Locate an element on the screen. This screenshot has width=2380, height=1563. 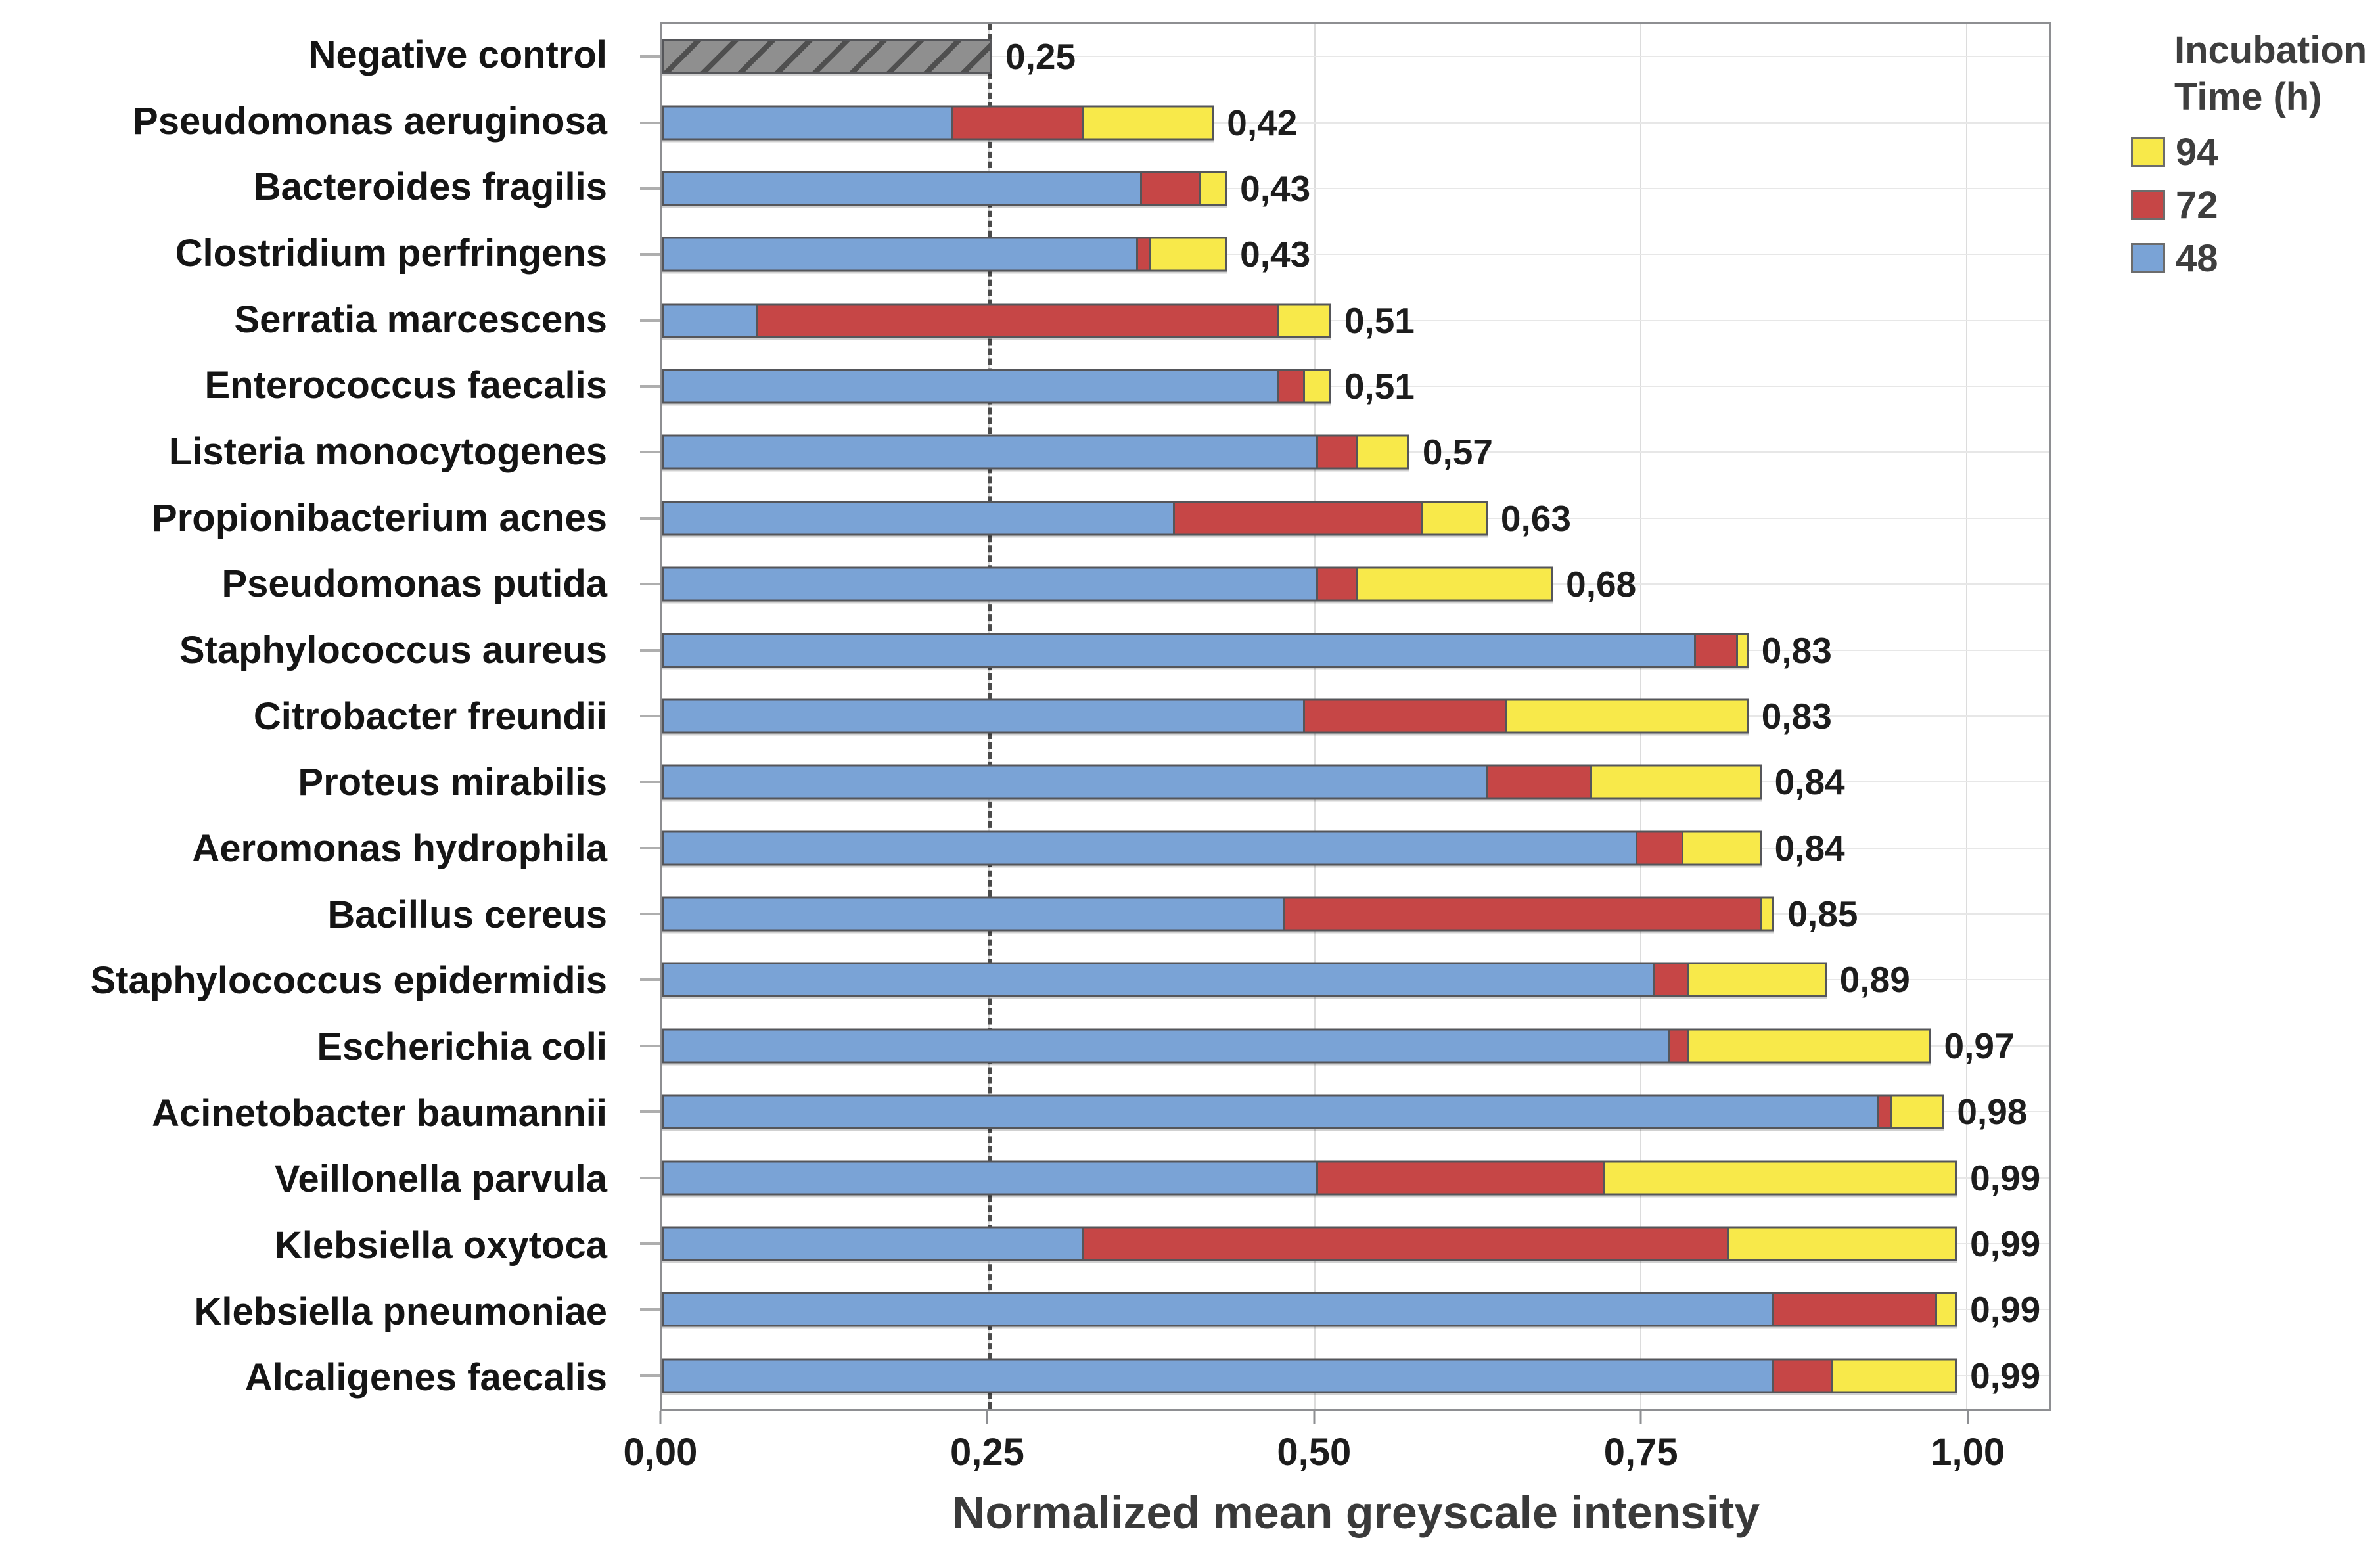
bar-value-label: 0,68 is located at coordinates (1601, 584).